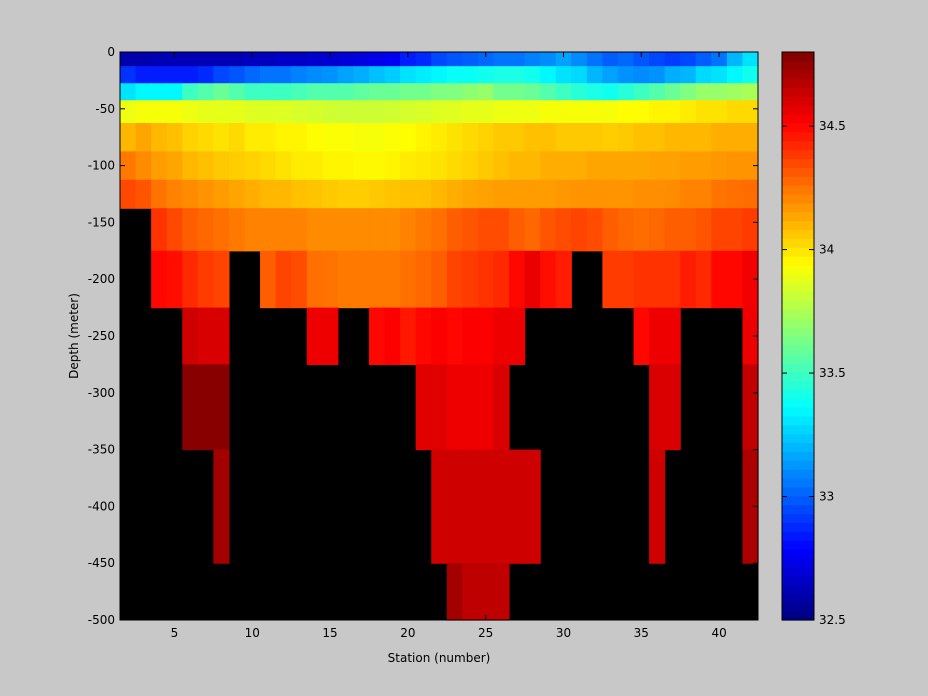 The height and width of the screenshot is (696, 928). What do you see at coordinates (329, 633) in the screenshot?
I see `x-tick-label: 15` at bounding box center [329, 633].